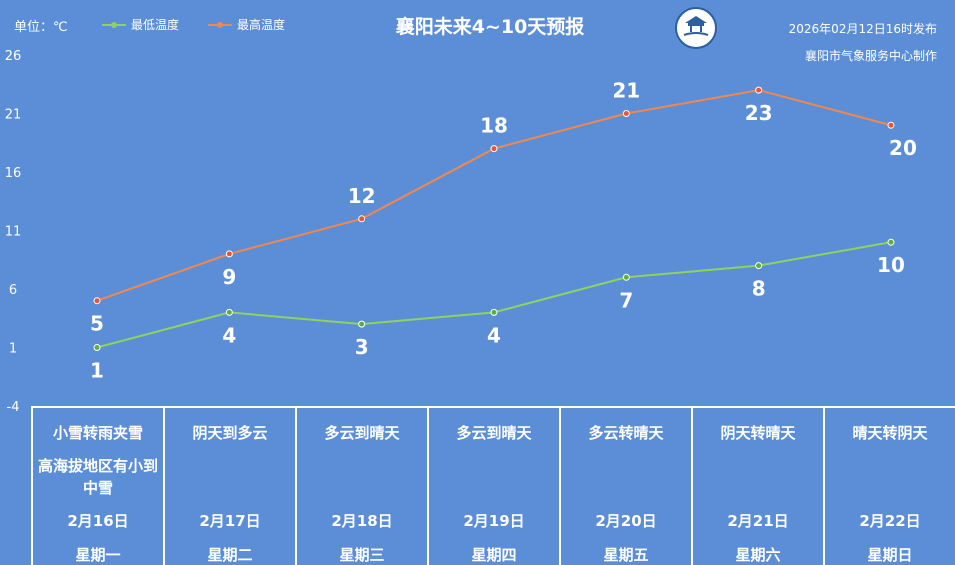  I want to click on legend-high-temp: 最高温度, so click(246, 24).